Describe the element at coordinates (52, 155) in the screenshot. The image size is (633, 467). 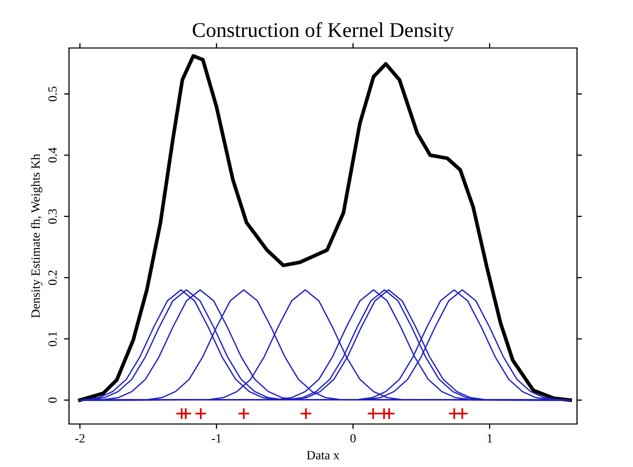
I see `y-tick-label: 0.4` at that location.